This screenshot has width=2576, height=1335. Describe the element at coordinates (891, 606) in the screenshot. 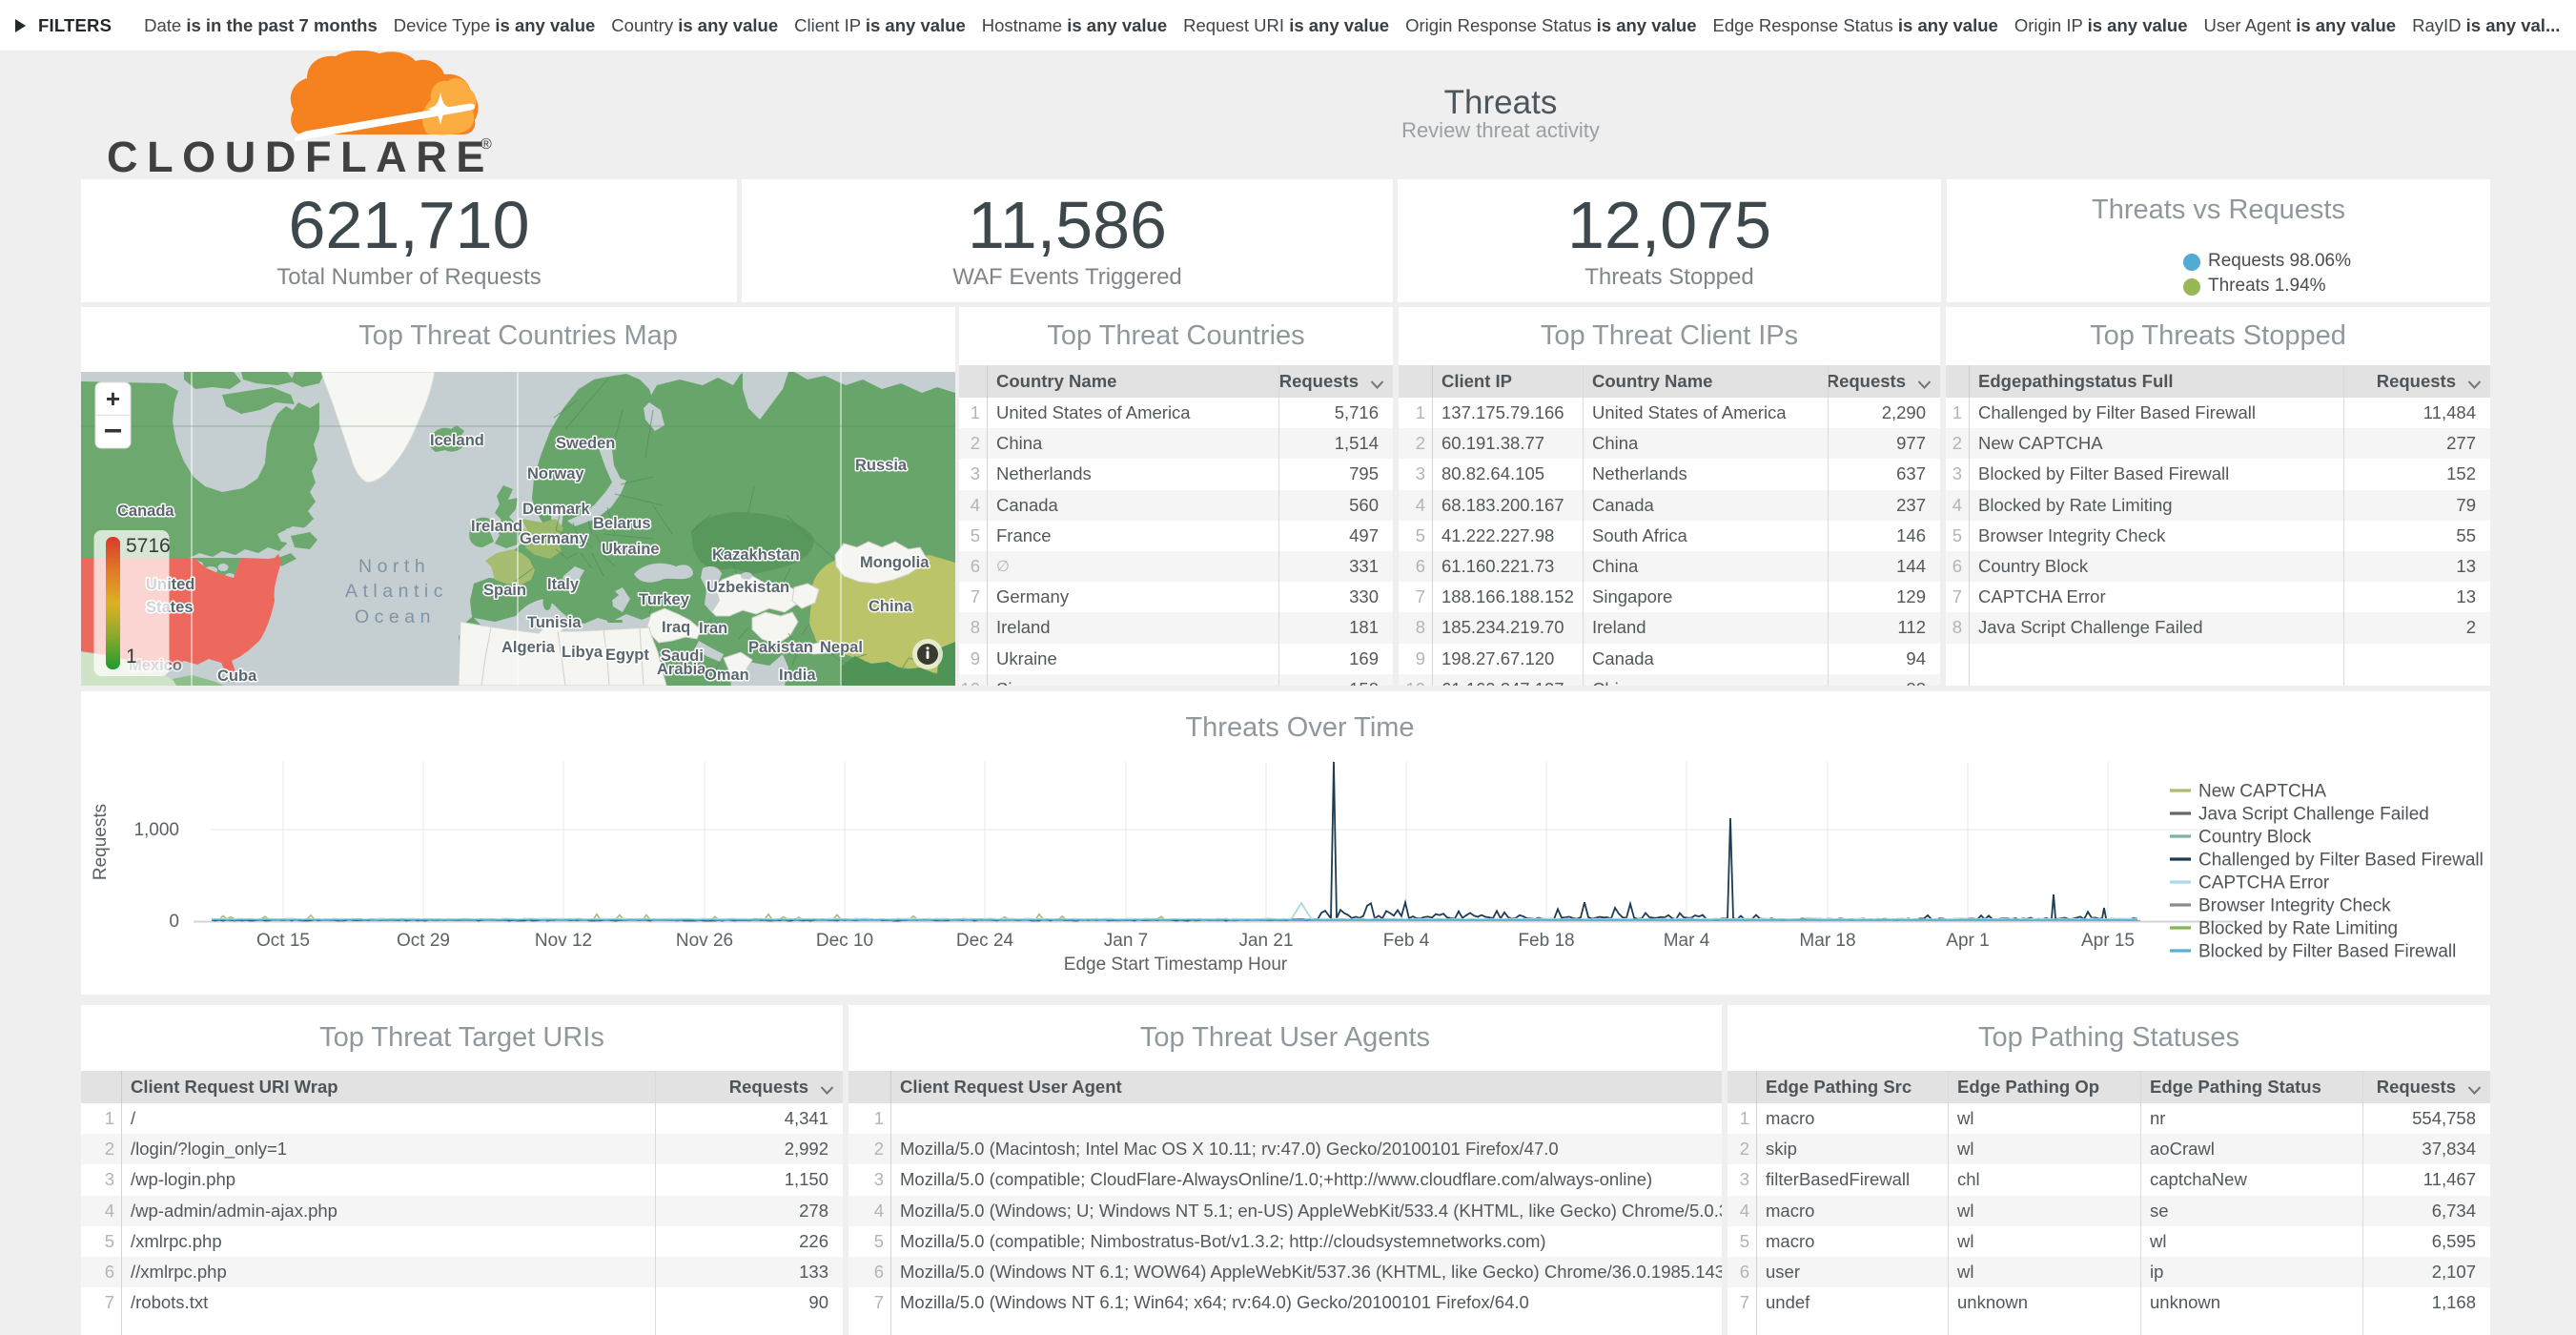

I see `svg-text: China` at that location.